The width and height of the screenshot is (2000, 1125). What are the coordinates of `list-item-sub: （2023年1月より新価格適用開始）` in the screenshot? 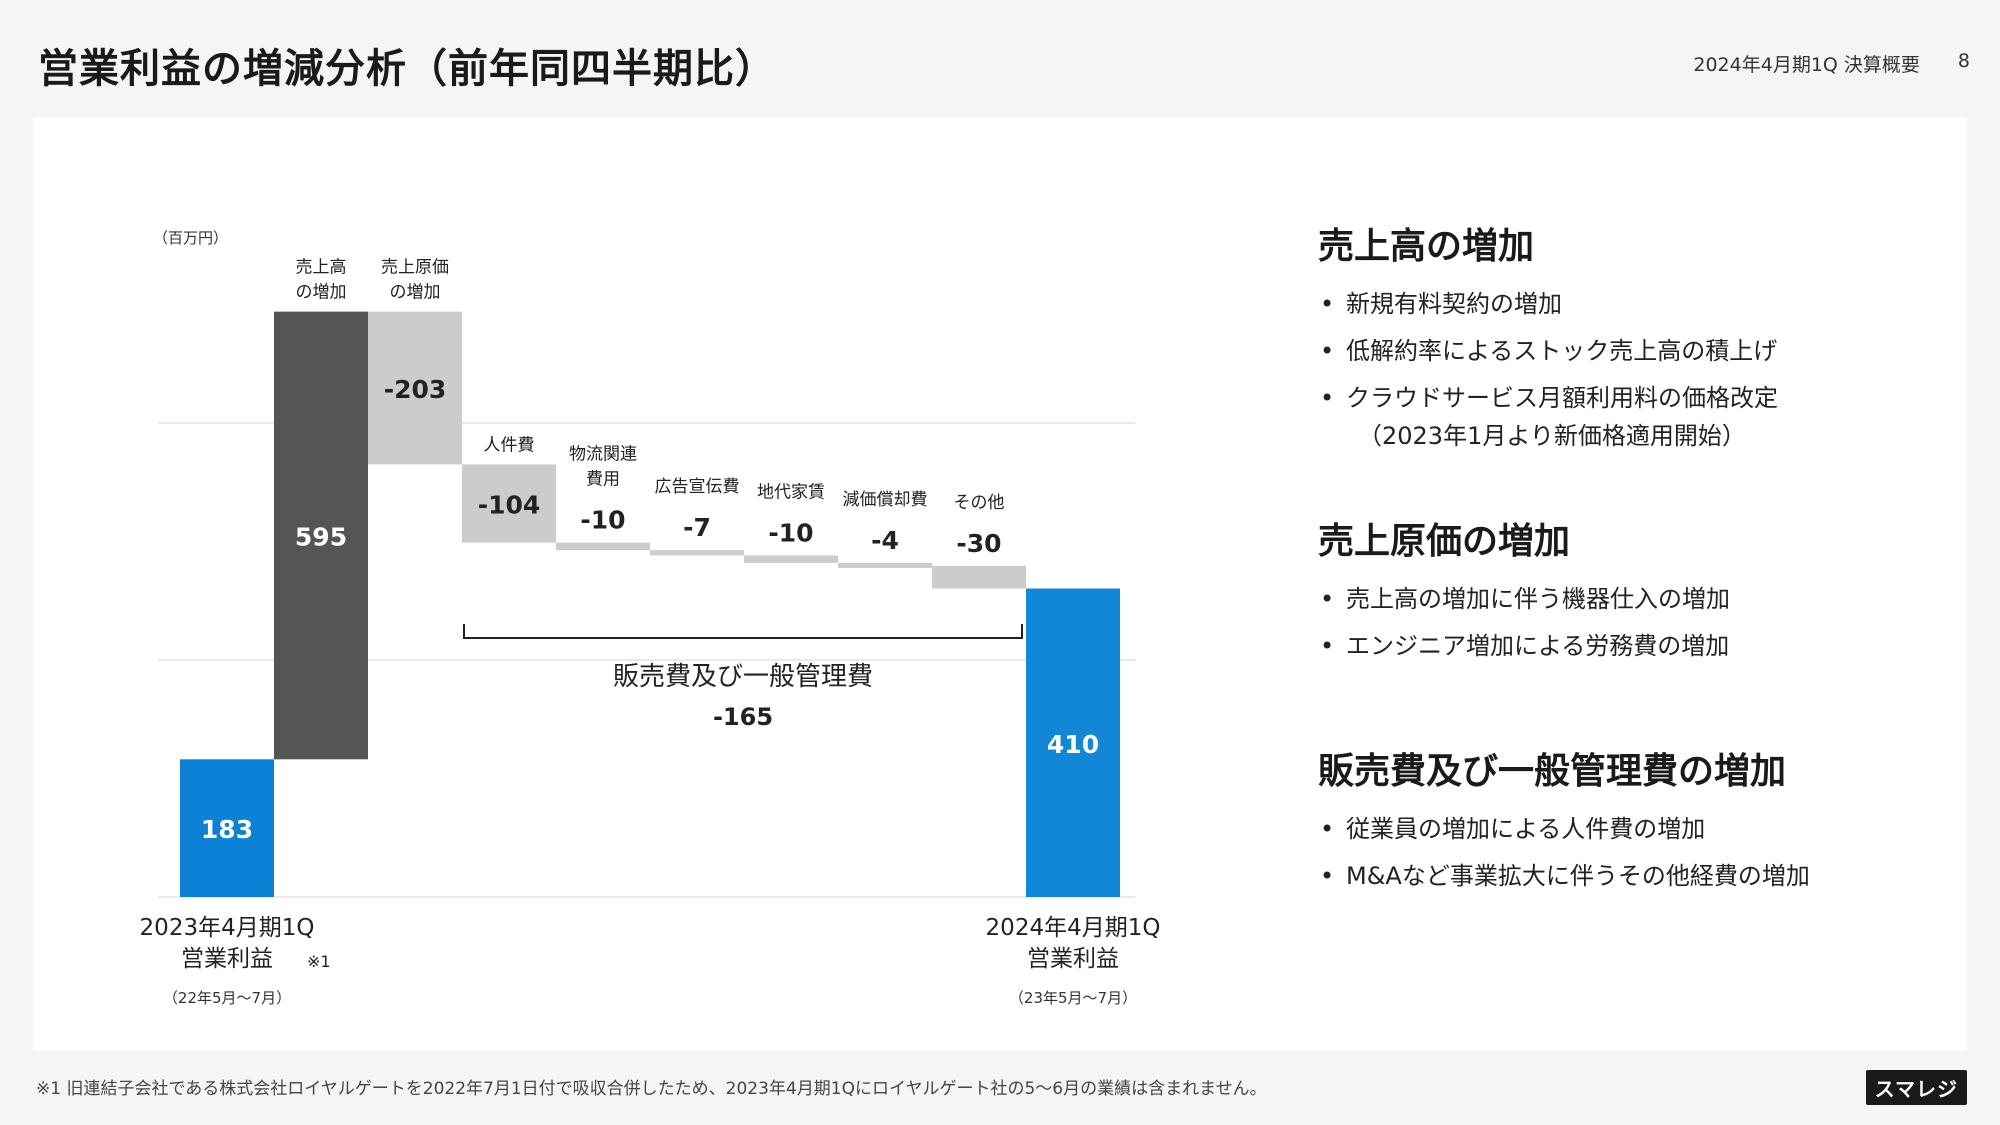 It's located at (1552, 436).